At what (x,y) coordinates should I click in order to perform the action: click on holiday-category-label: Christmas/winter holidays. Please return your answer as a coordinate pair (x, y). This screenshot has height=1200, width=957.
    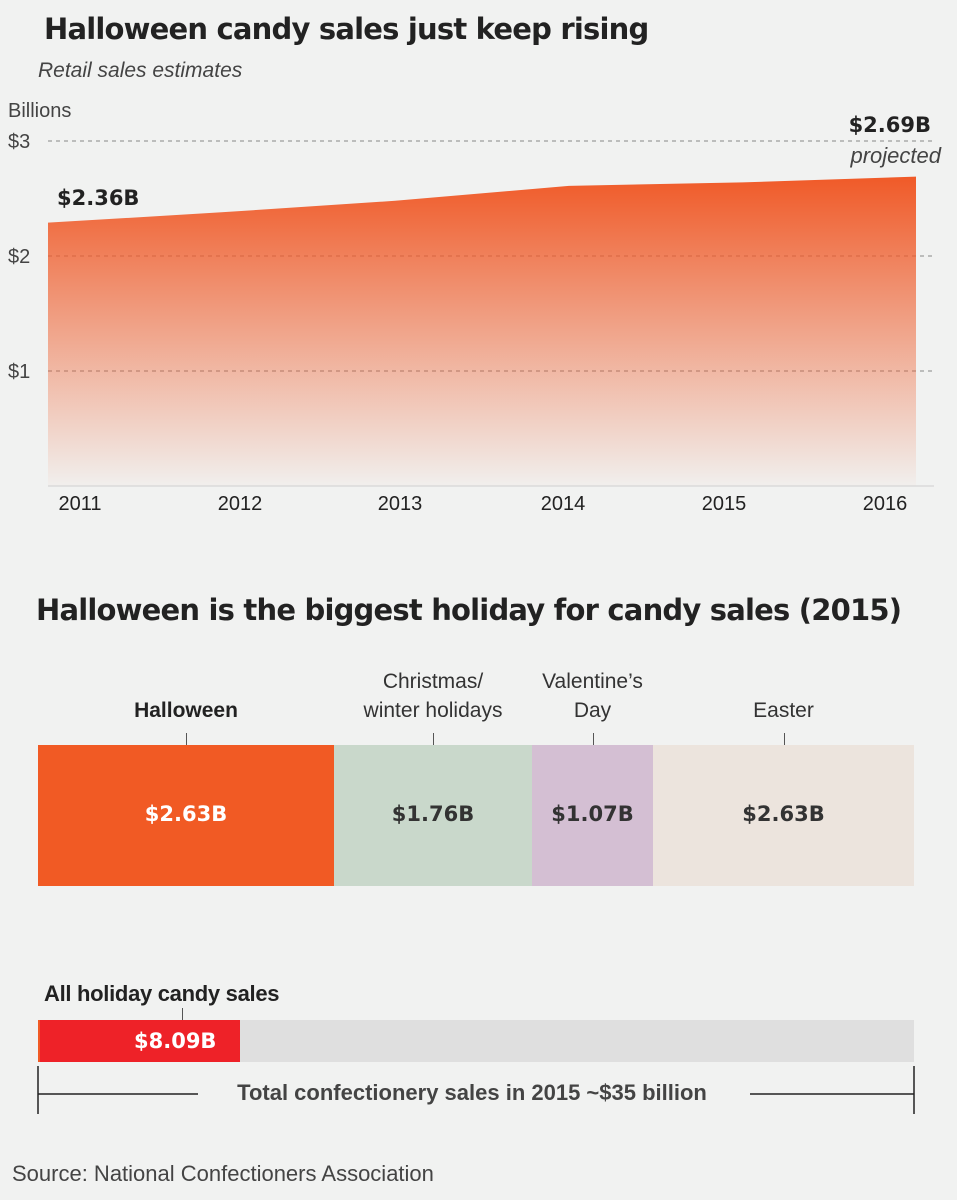
    Looking at the image, I should click on (433, 696).